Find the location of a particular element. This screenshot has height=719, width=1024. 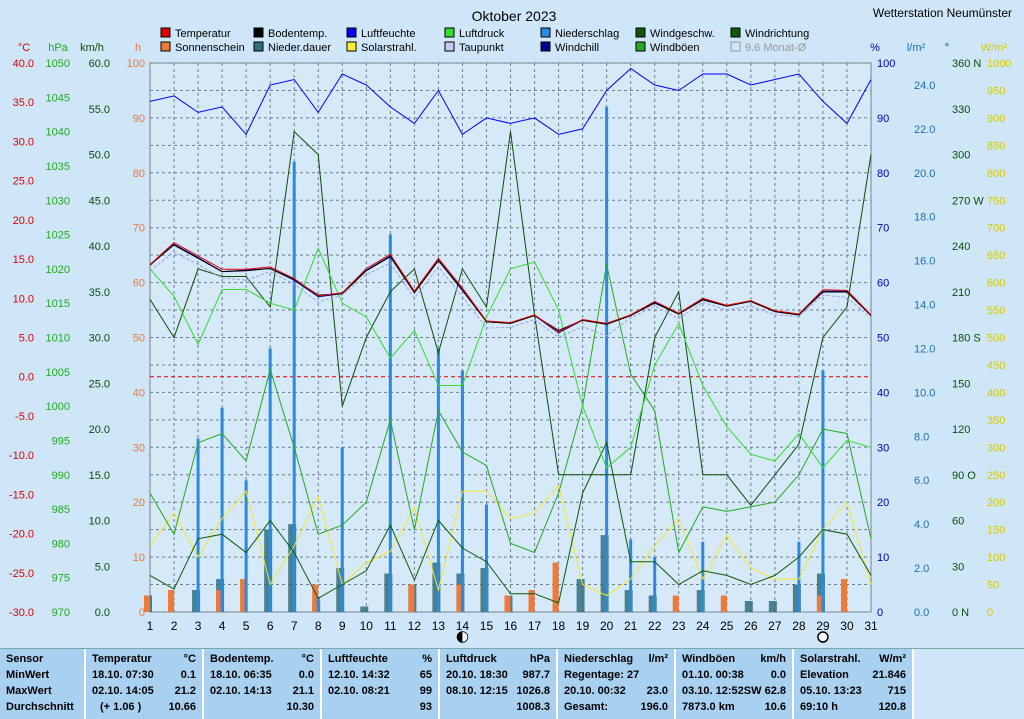

stat-boden-min-date: 18.10. 06:35 is located at coordinates (241, 675).